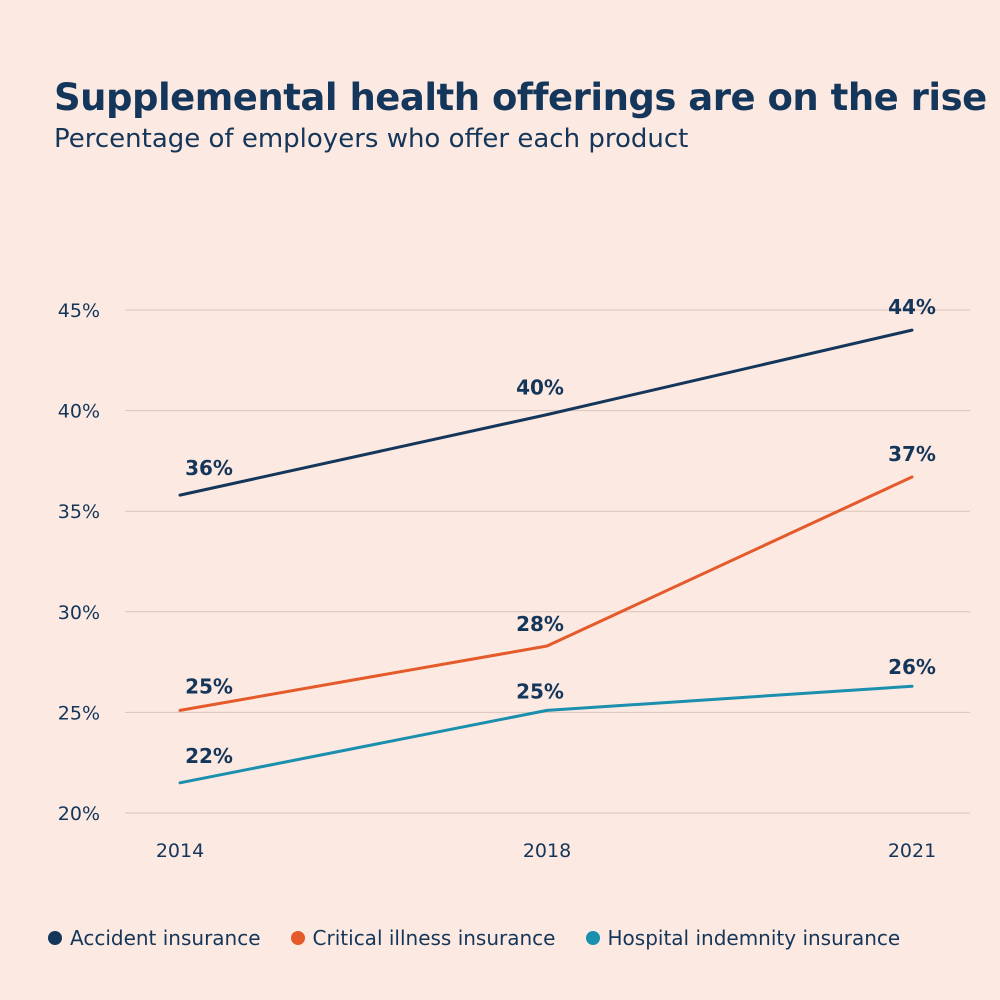 The width and height of the screenshot is (1000, 1000). I want to click on y-tick-label: 35%, so click(79, 512).